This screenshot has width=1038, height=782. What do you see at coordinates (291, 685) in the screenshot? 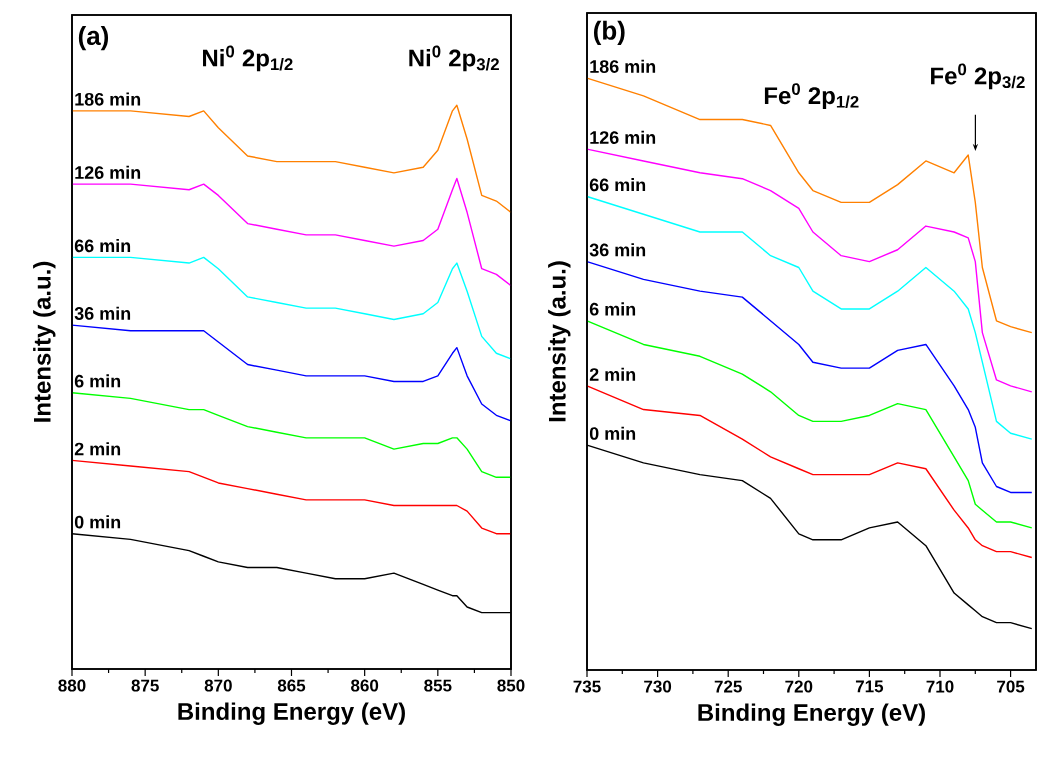
I see `x-tick-label: 865` at bounding box center [291, 685].